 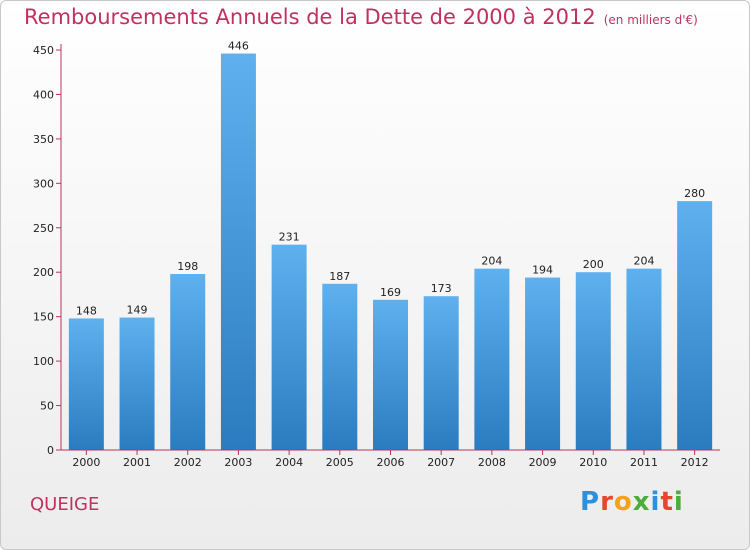 I want to click on proxiti-logo: Proxiti, so click(x=632, y=502).